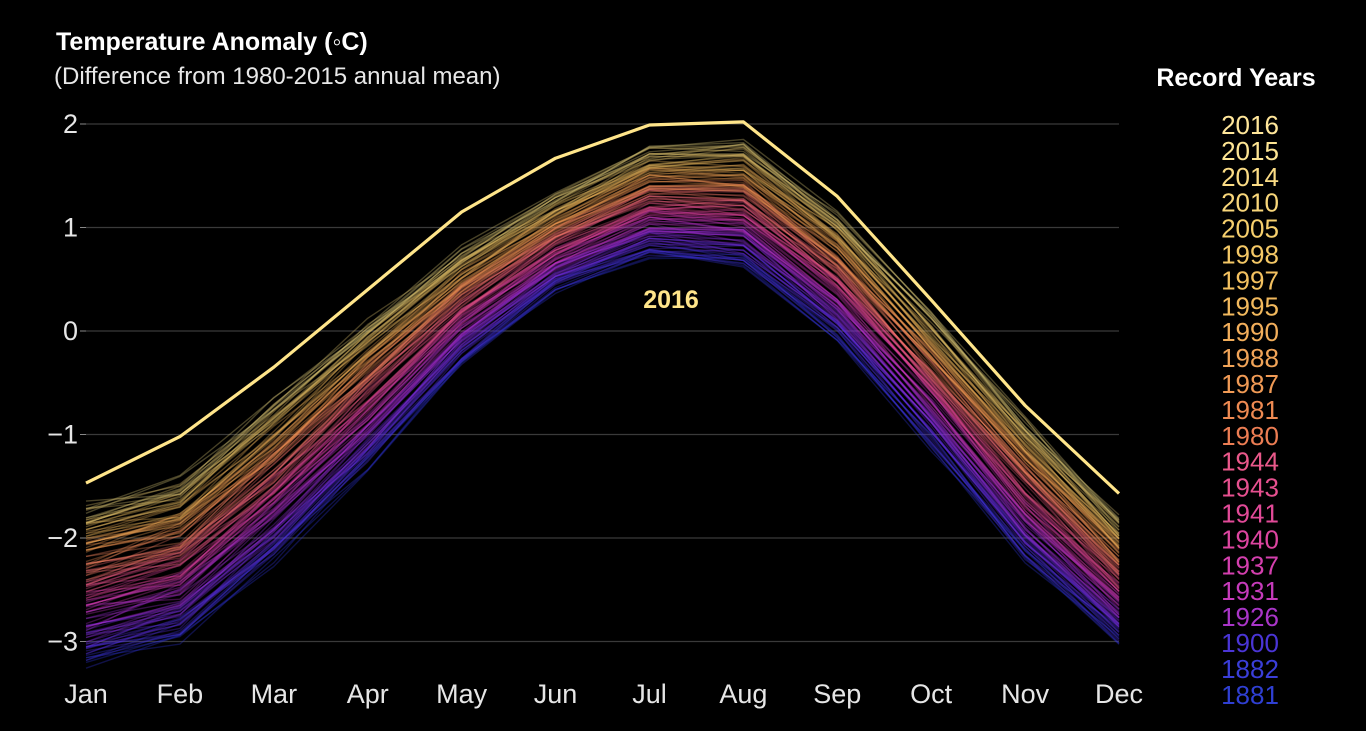 This screenshot has width=1366, height=731. Describe the element at coordinates (1250, 358) in the screenshot. I see `legend-item: 1988` at that location.